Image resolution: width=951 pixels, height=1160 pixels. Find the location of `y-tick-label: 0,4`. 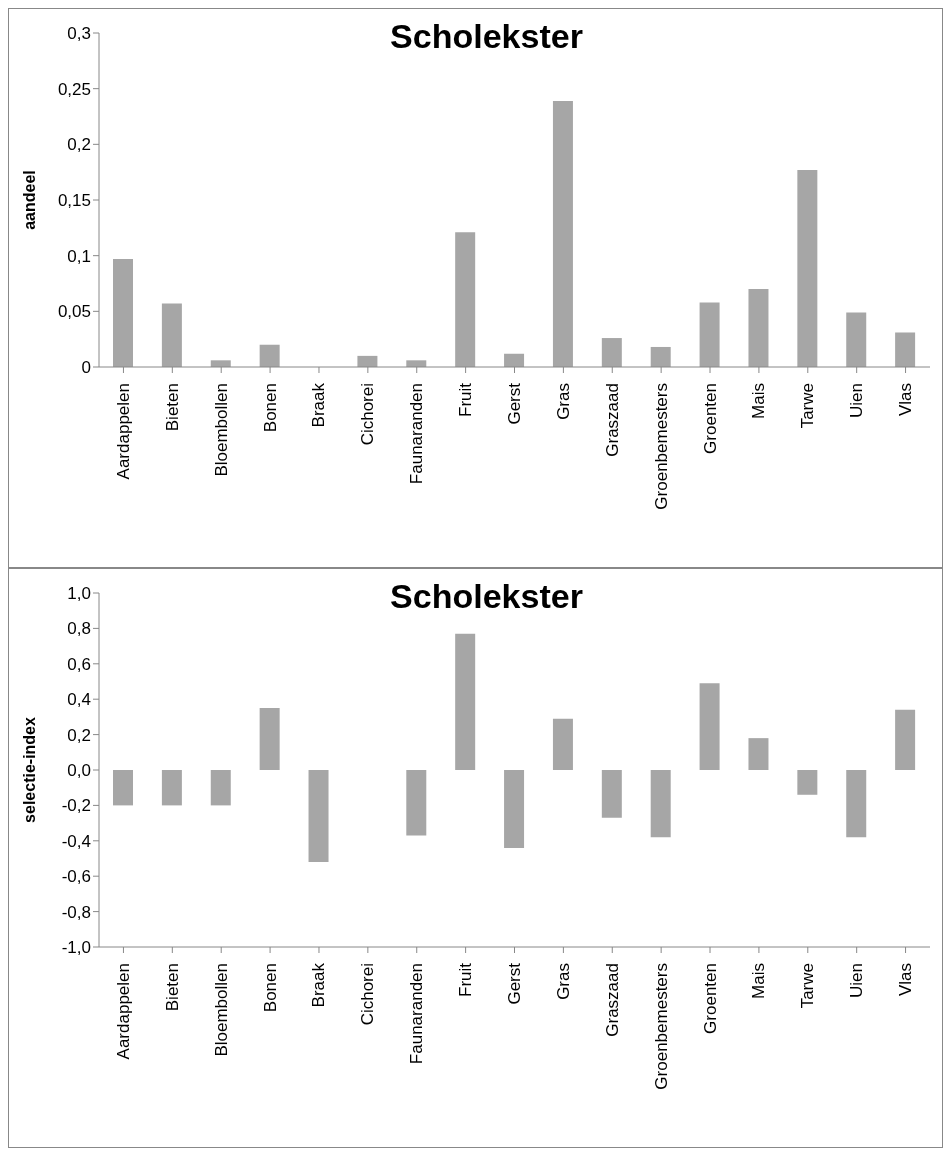

y-tick-label: 0,4 is located at coordinates (79, 700).